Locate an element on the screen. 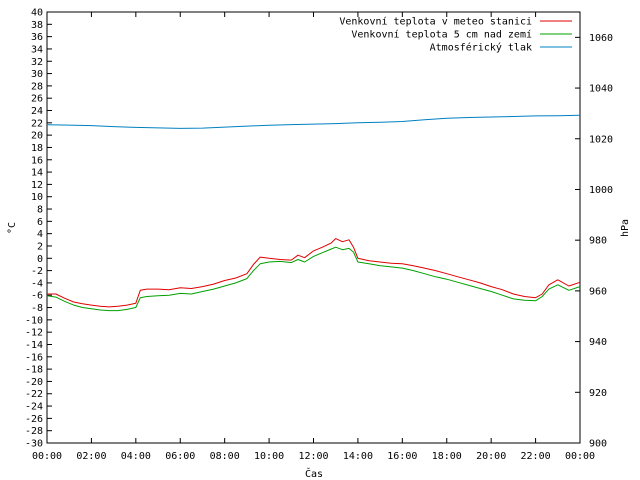  left-tick-label: -4 is located at coordinates (37, 283).